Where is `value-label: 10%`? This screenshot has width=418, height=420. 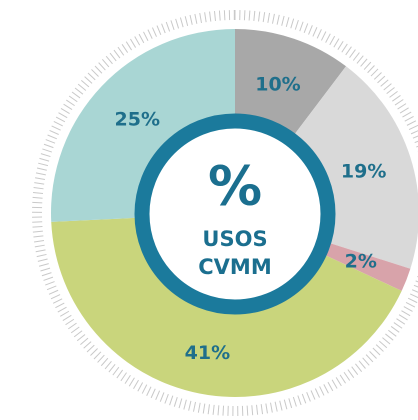
value-label: 10% is located at coordinates (277, 85).